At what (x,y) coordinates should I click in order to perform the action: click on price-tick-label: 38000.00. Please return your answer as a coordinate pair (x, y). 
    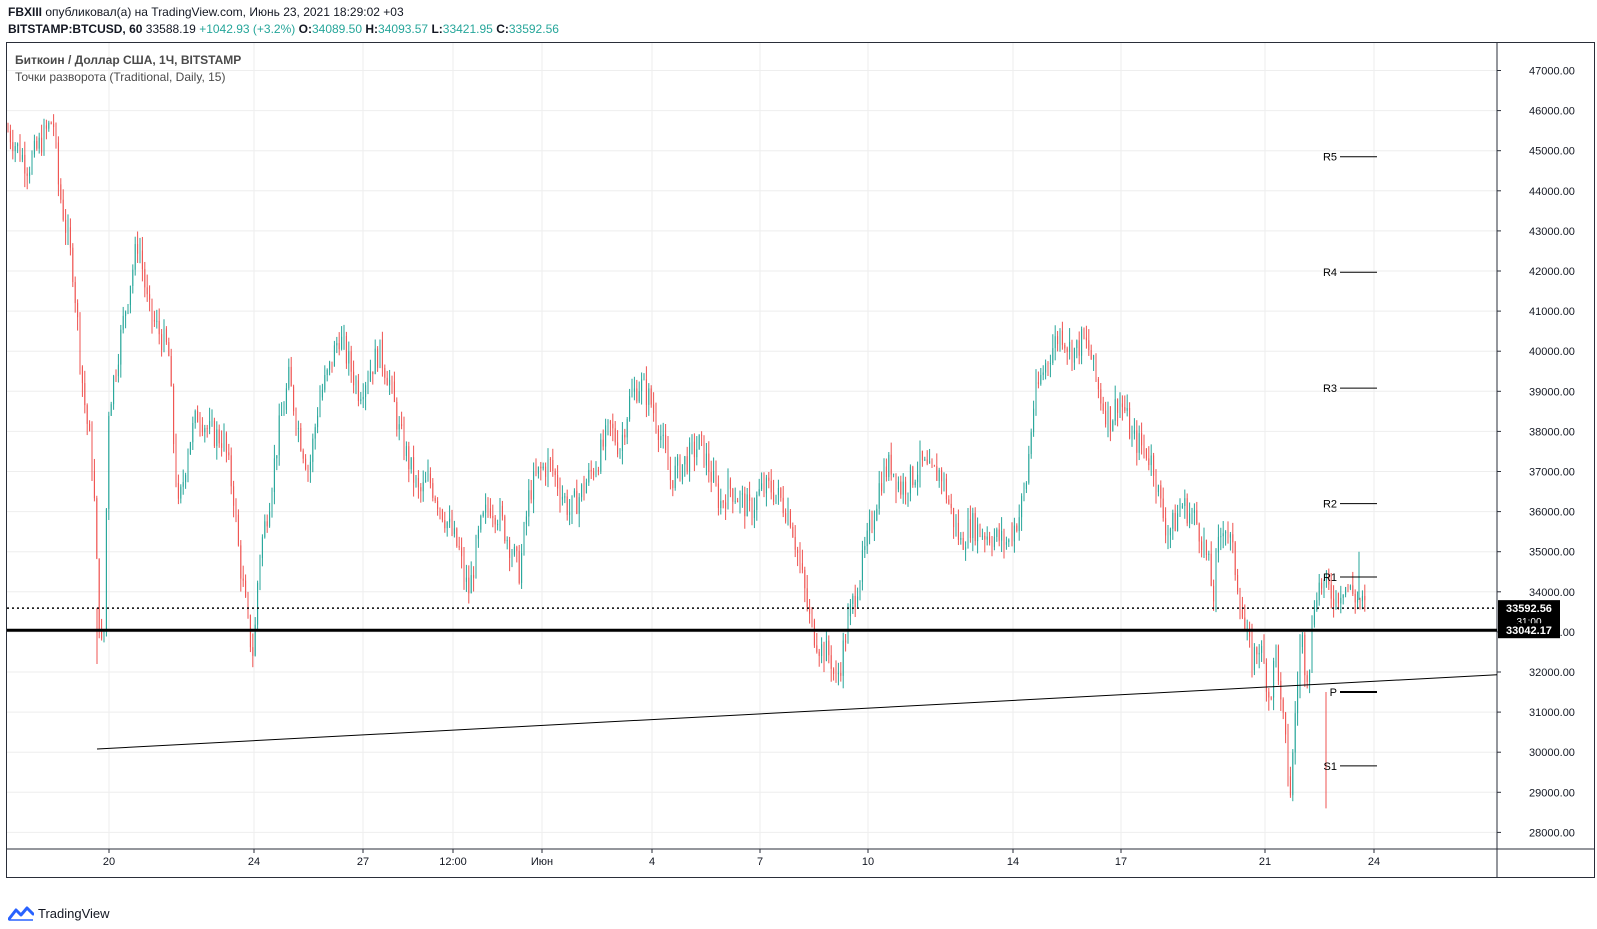
    Looking at the image, I should click on (1552, 432).